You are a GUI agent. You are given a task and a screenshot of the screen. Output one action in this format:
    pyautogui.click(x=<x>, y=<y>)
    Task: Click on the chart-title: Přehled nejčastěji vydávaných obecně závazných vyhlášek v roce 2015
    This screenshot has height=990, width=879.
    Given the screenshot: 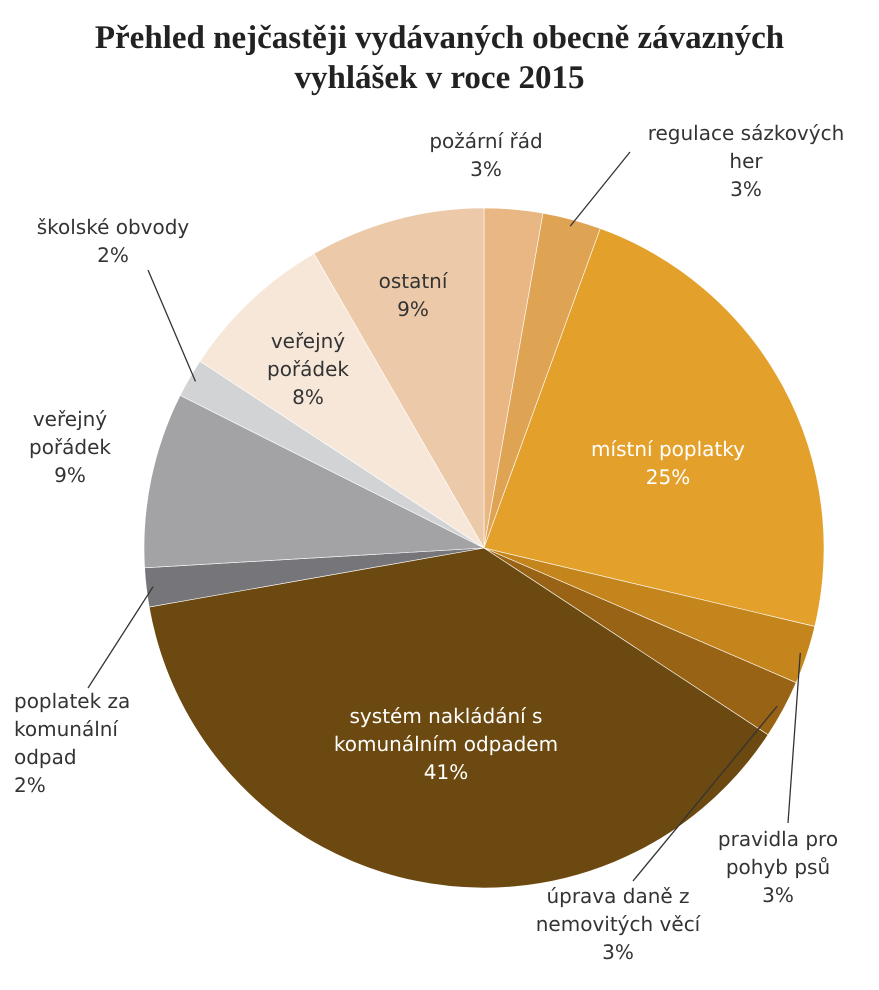 What is the action you would take?
    pyautogui.click(x=439, y=58)
    